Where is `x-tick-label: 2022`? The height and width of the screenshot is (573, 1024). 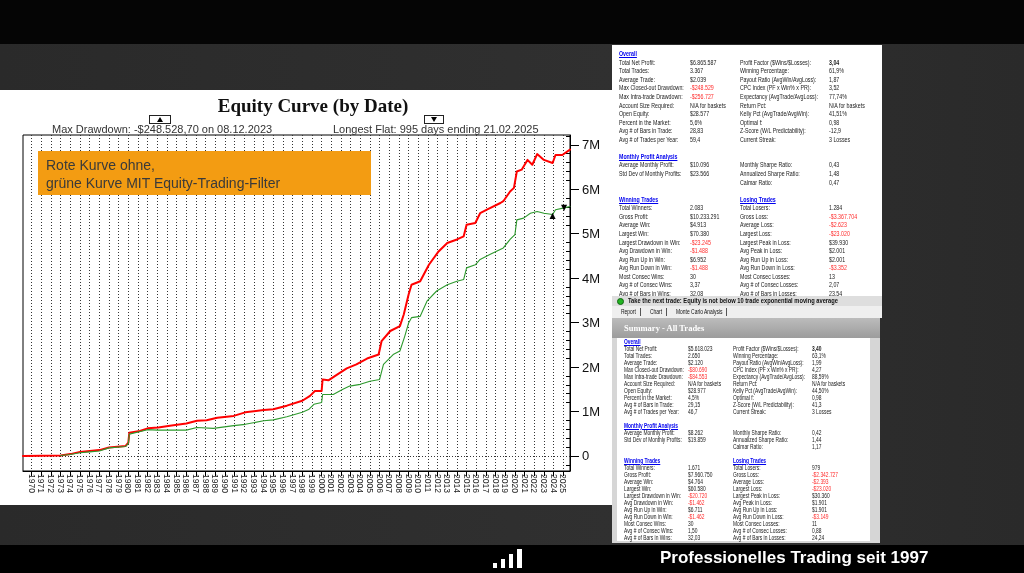 x-tick-label: 2022 is located at coordinates (534, 484).